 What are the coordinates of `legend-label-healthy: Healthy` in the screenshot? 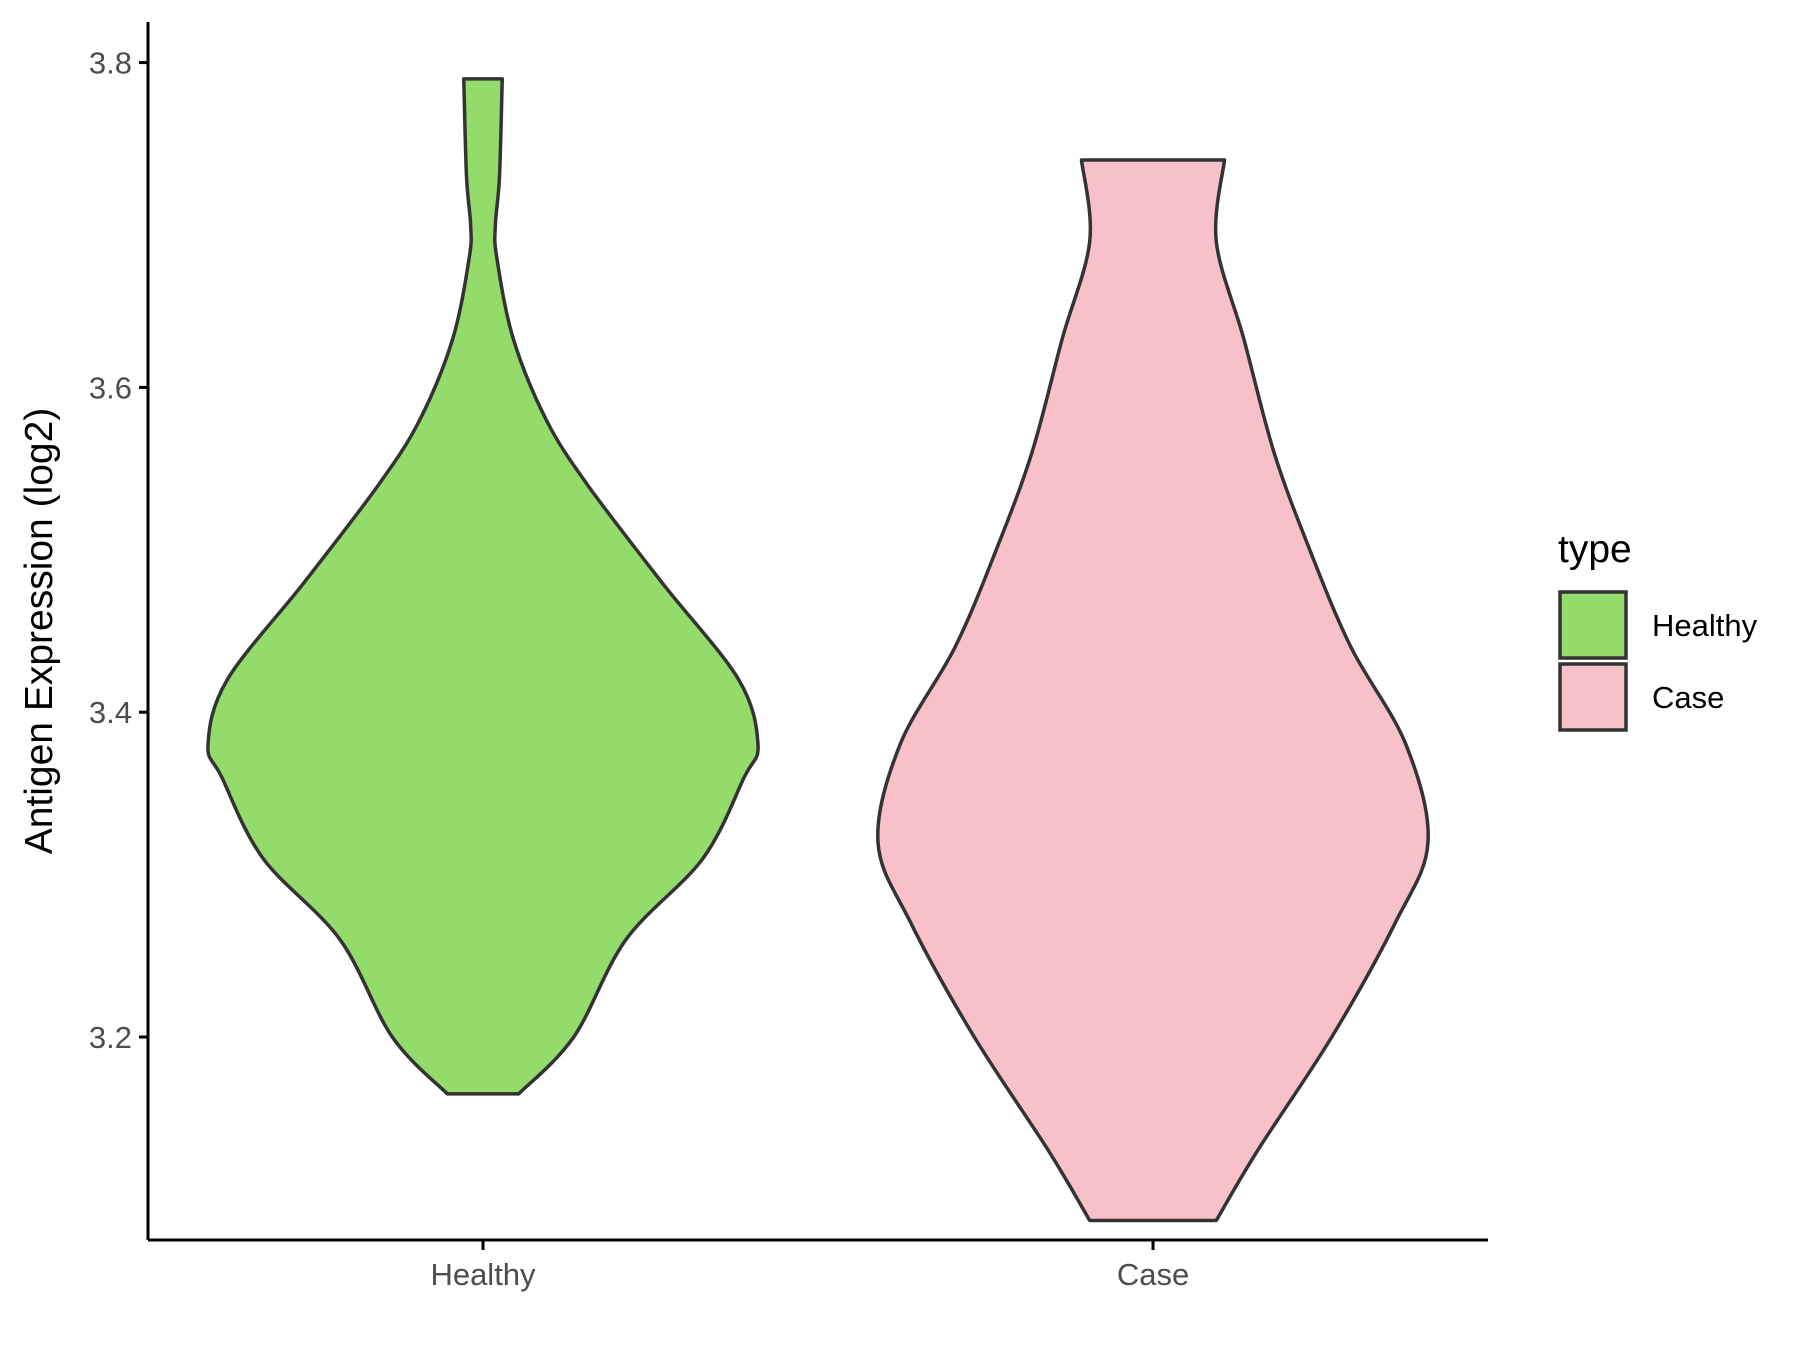 It's located at (1705, 625).